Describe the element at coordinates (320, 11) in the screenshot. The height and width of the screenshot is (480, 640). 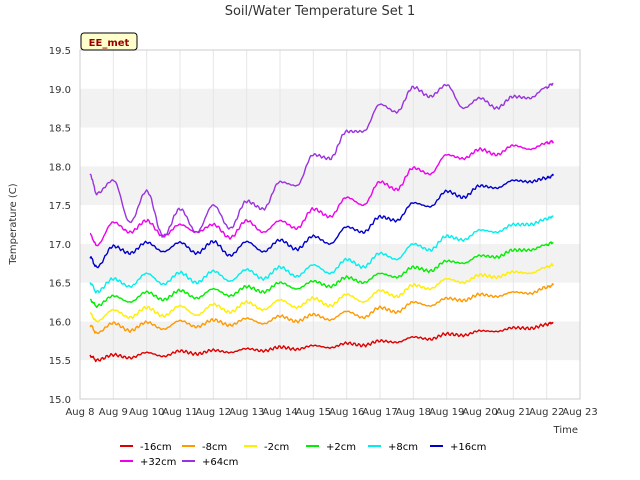
I see `chart-title: Soil/Water Temperature Set 1` at that location.